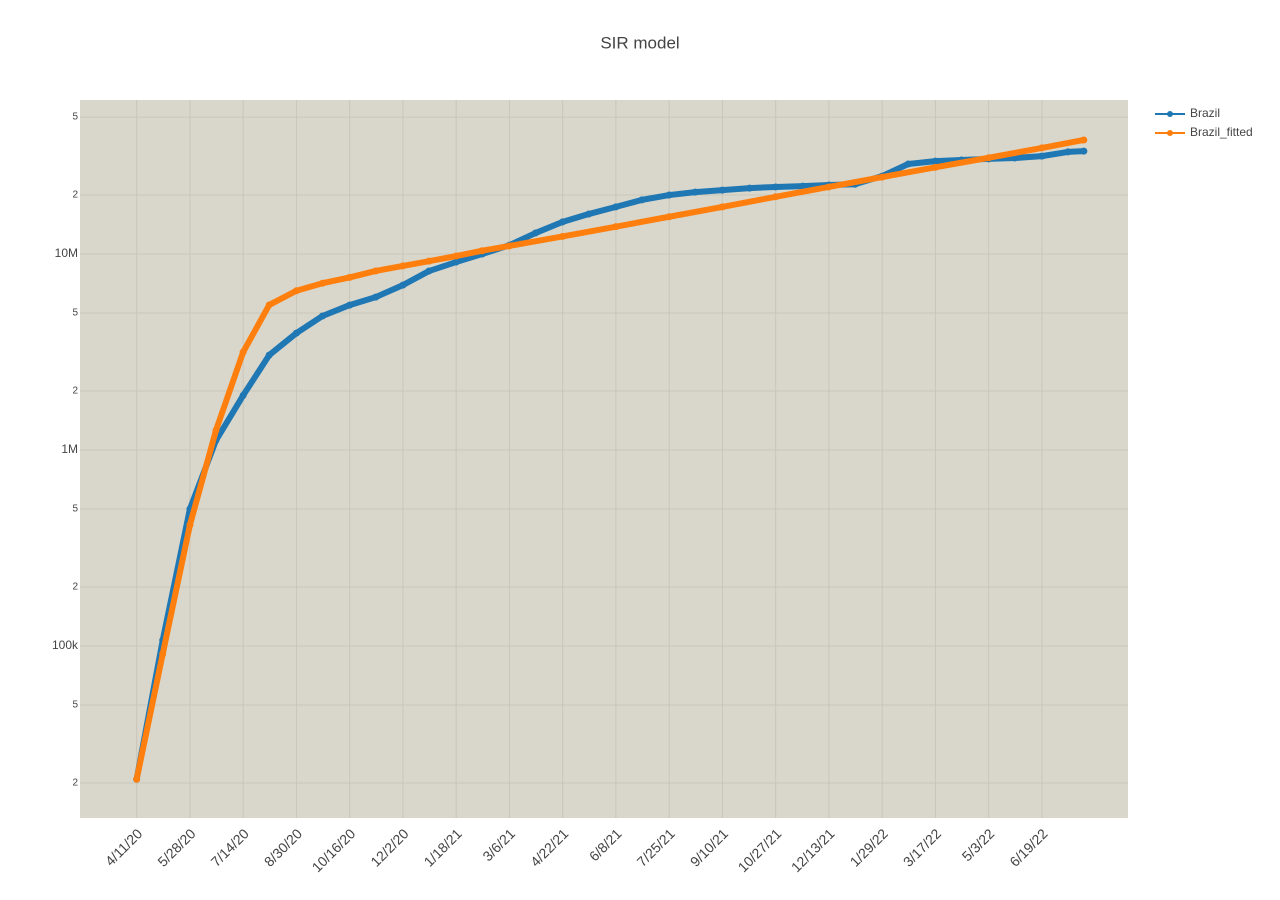  Describe the element at coordinates (230, 847) in the screenshot. I see `x-tick-label: 7/14/20` at that location.